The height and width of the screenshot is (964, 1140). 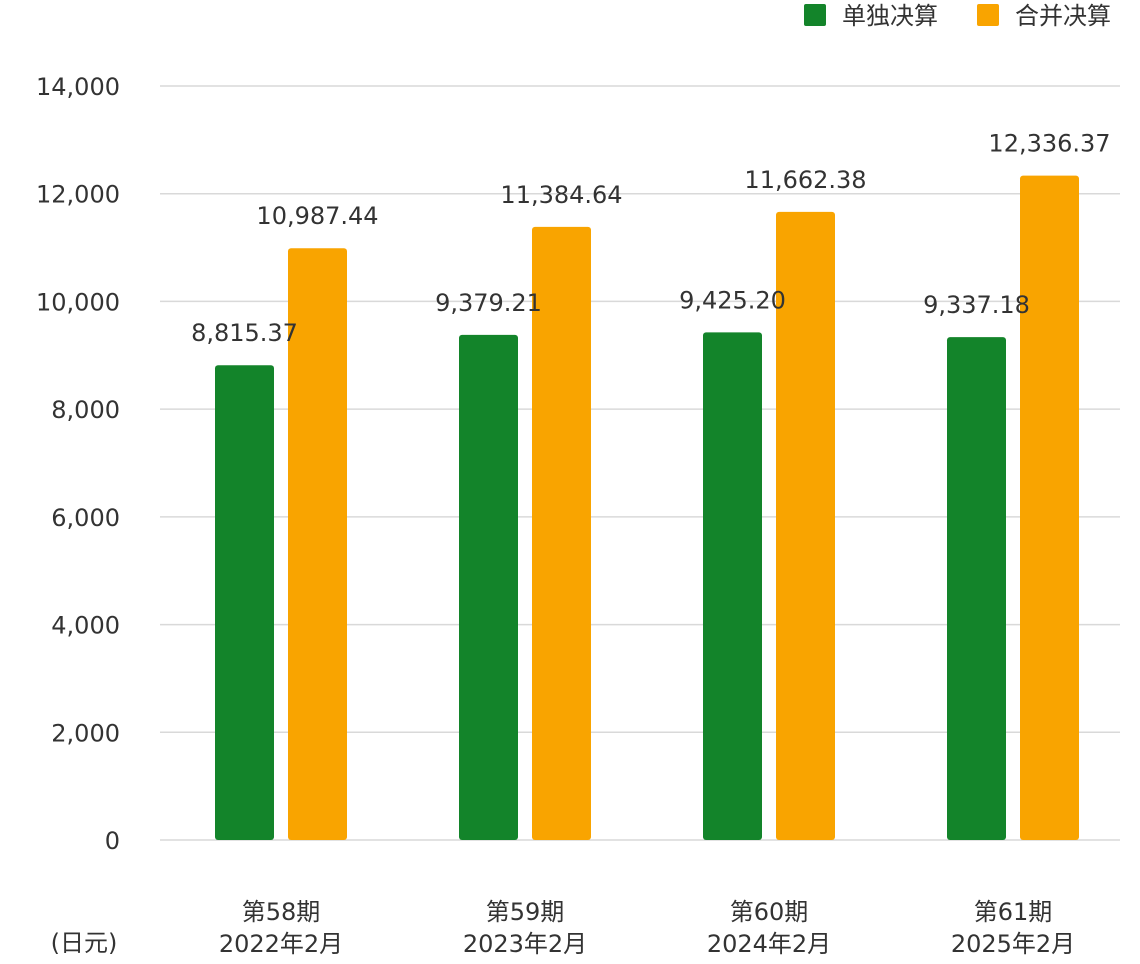 What do you see at coordinates (78, 464) in the screenshot?
I see `y-axis-ticks: 0 2,000 4,000 6,000 8,000 10,000 12,000 14,000` at bounding box center [78, 464].